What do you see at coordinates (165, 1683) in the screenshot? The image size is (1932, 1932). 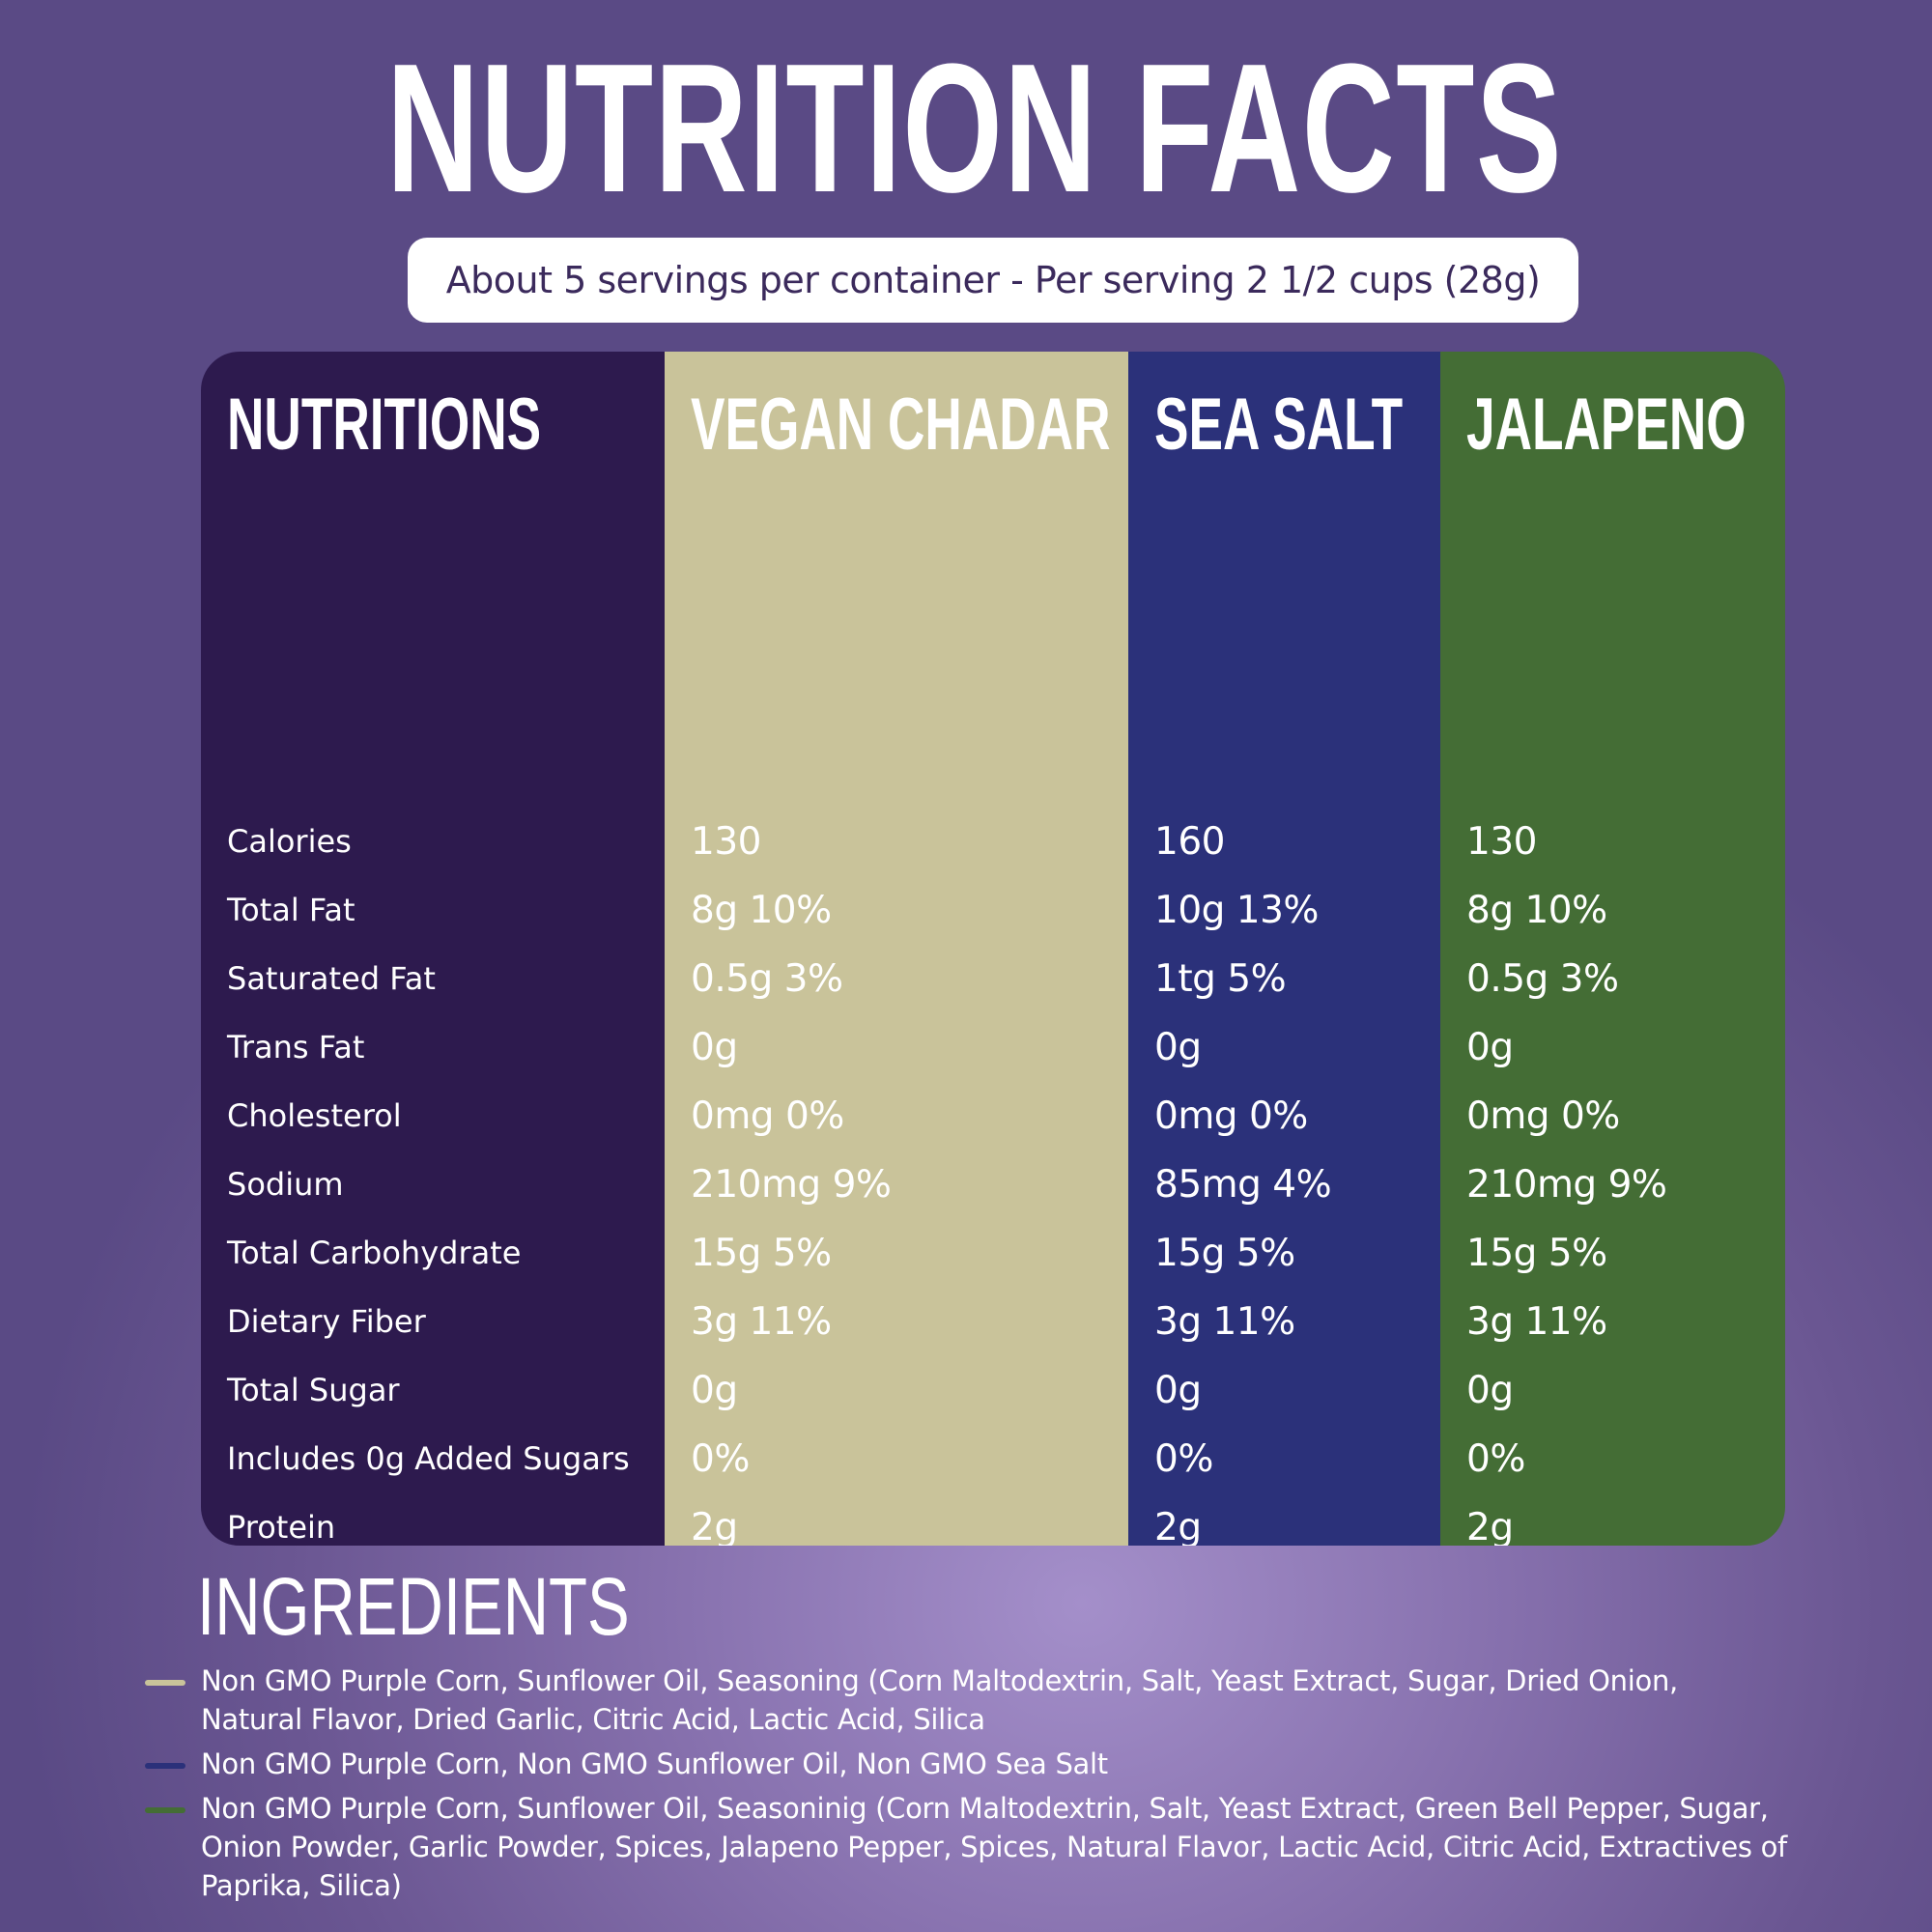 I see `color-swatch-vegan-chadar` at bounding box center [165, 1683].